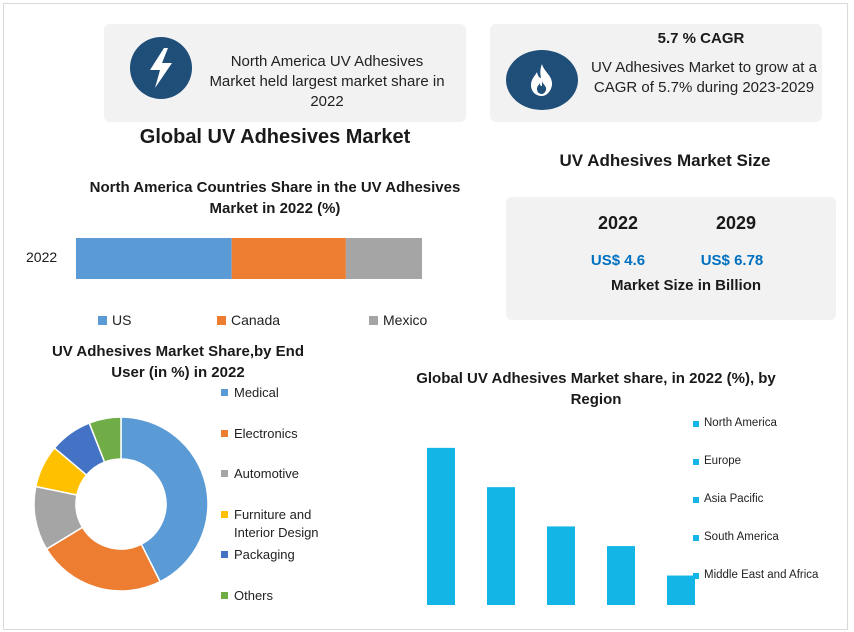 This screenshot has height=632, width=854. I want to click on region-bar-south-america, so click(621, 575).